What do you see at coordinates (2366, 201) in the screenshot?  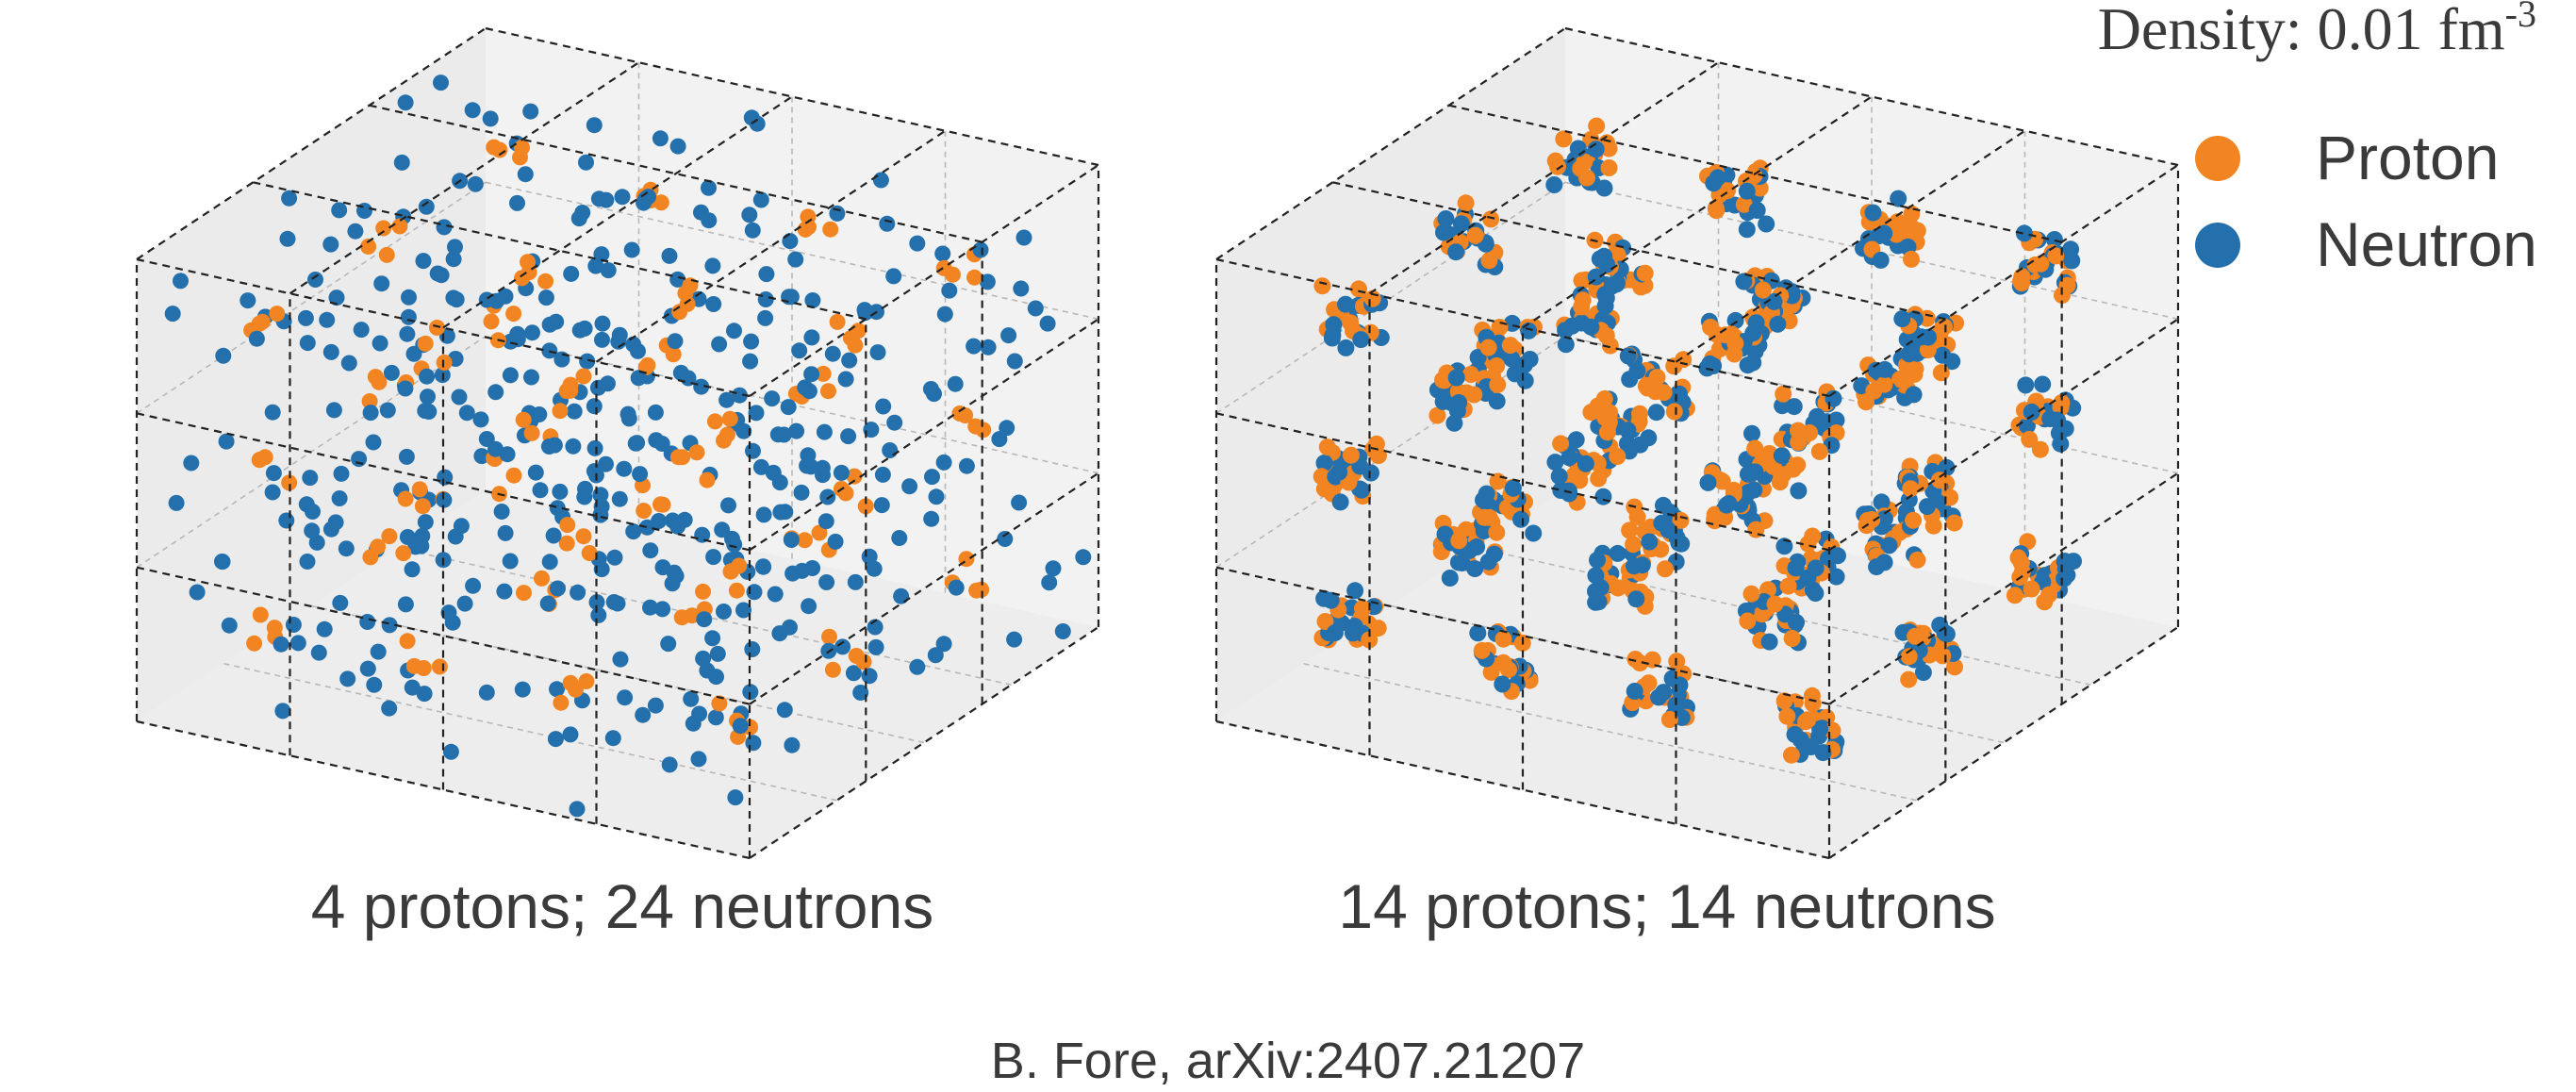 I see `legend: Proton Neutron` at bounding box center [2366, 201].